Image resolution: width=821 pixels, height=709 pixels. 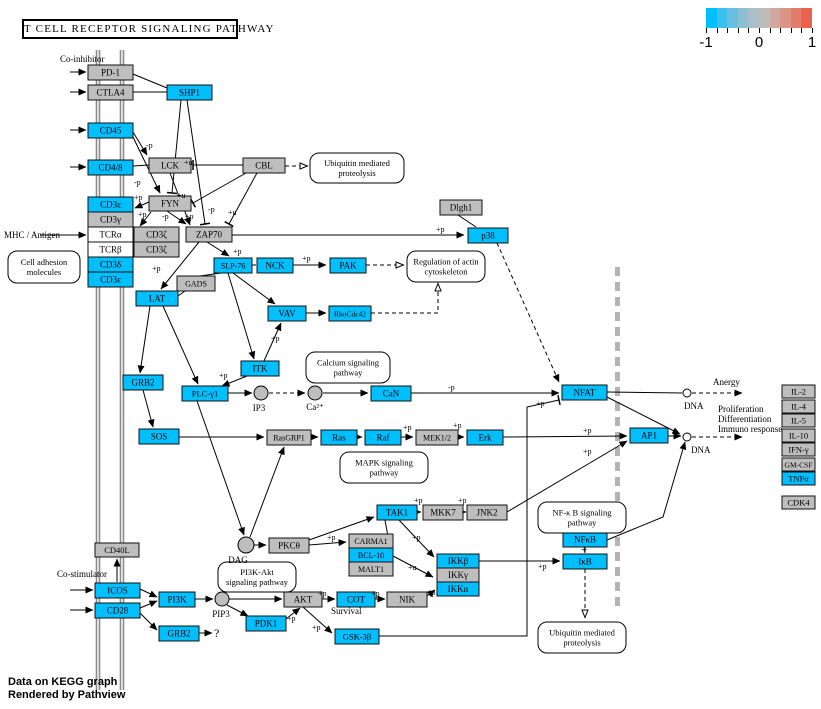 What do you see at coordinates (798, 464) in the screenshot?
I see `node-gmcsf: GM-CSF` at bounding box center [798, 464].